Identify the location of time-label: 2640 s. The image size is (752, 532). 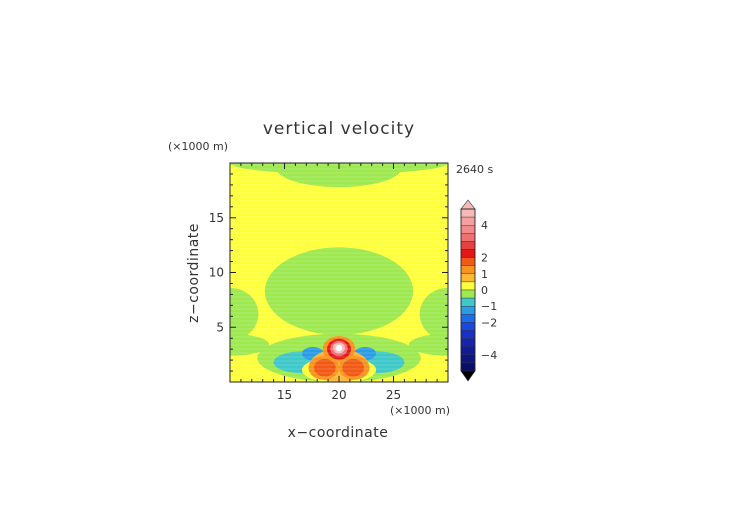
(474, 169).